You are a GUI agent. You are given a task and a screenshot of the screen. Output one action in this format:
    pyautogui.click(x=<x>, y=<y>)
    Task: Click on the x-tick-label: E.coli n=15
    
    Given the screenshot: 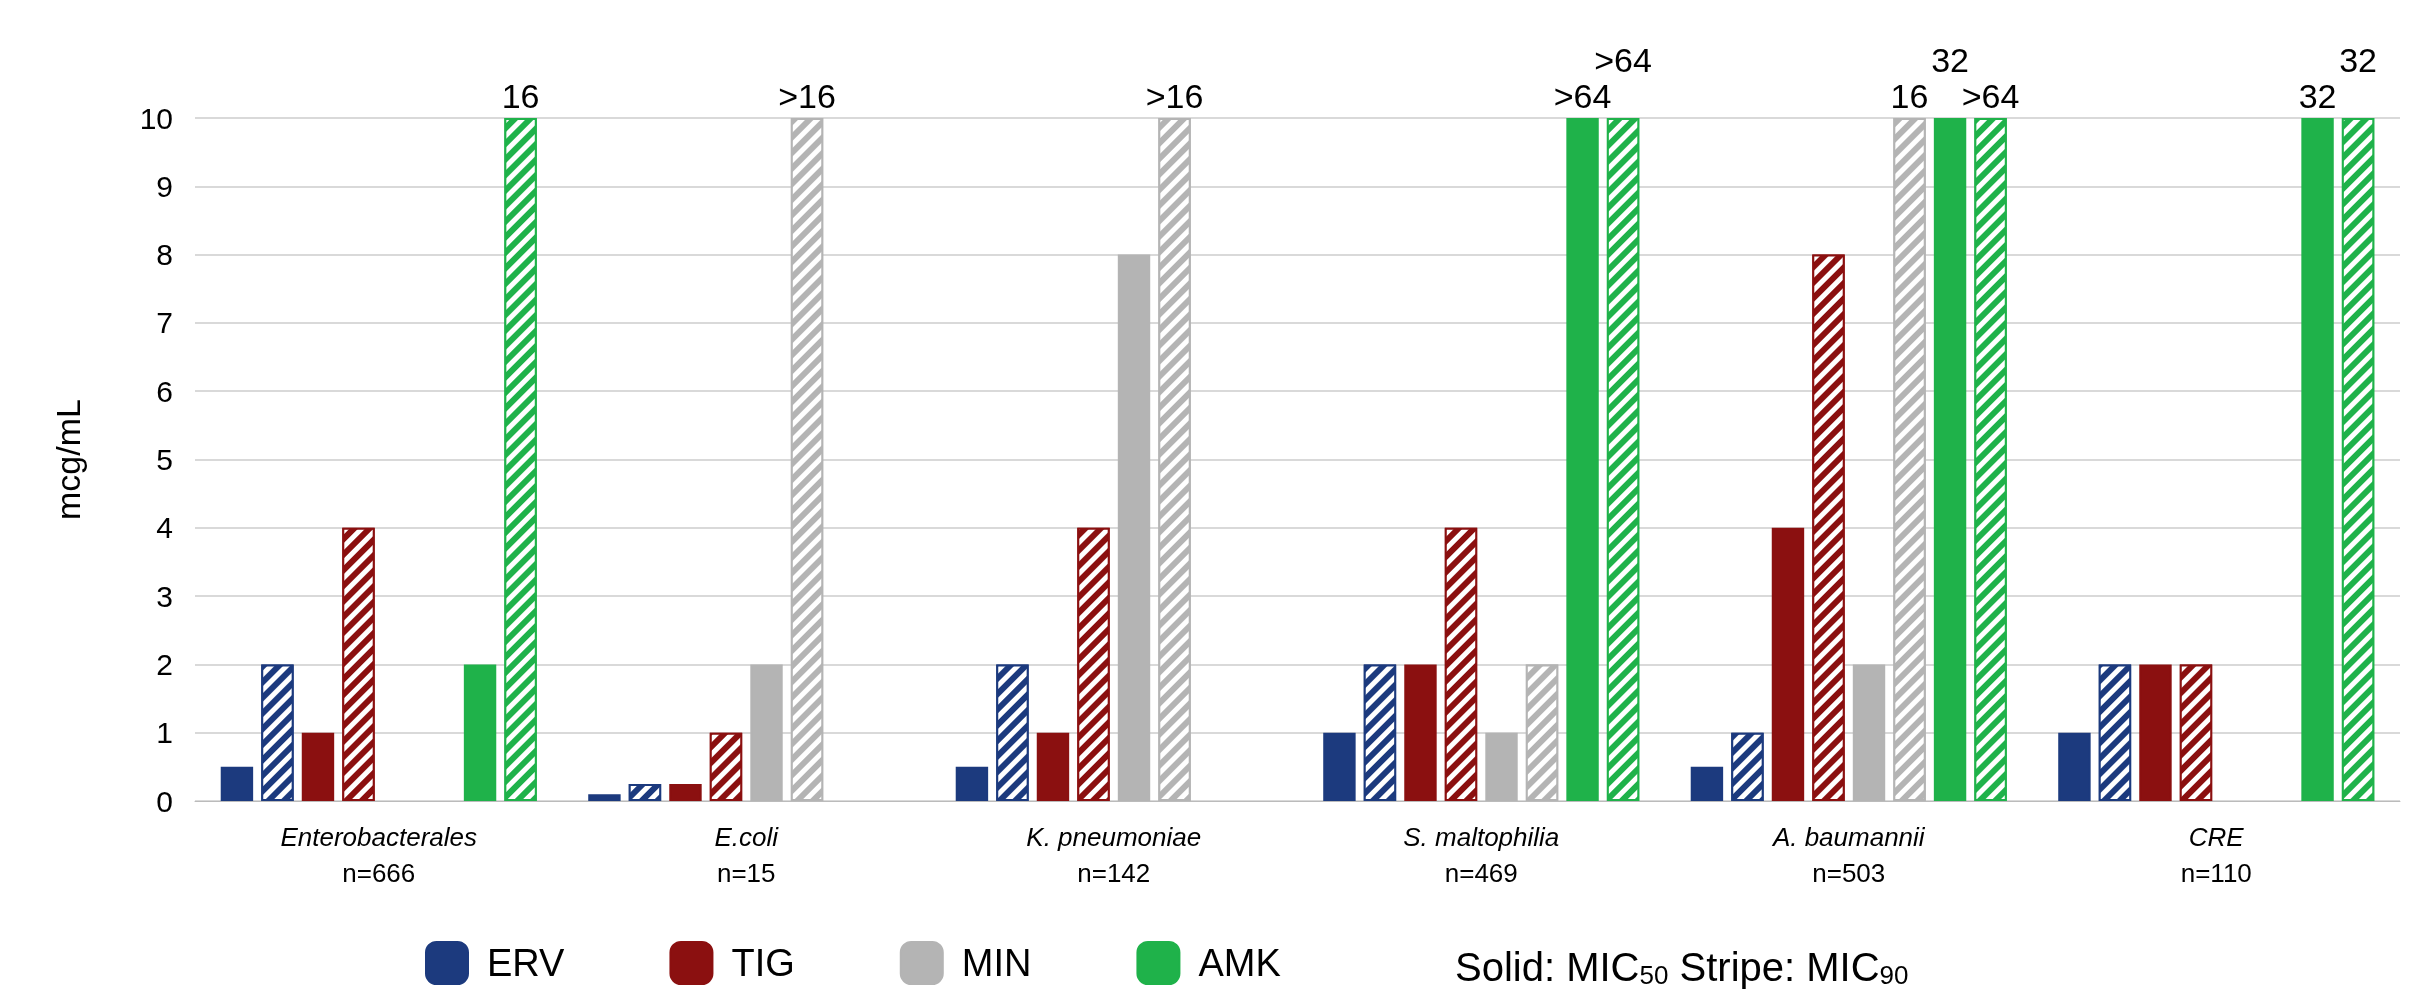 What is the action you would take?
    pyautogui.click(x=747, y=855)
    